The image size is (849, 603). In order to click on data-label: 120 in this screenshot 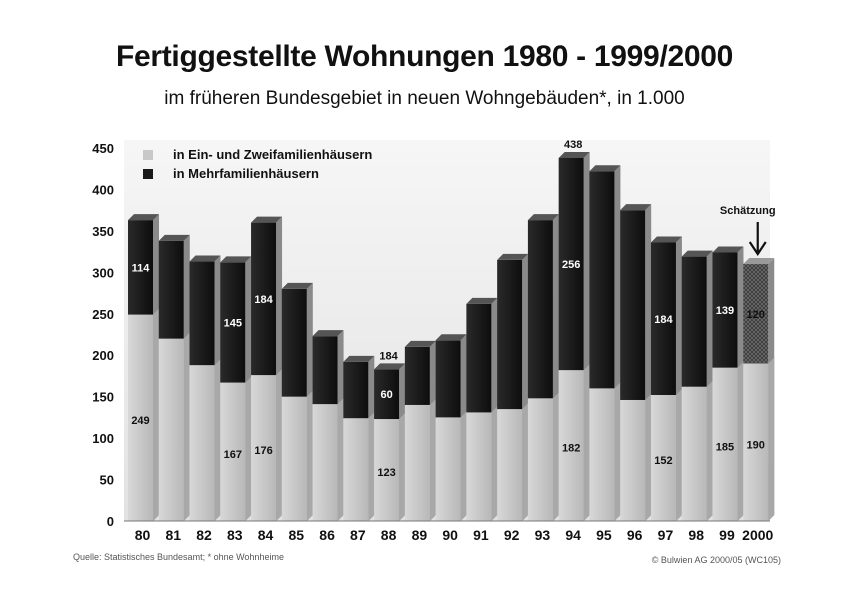, I will do `click(756, 315)`.